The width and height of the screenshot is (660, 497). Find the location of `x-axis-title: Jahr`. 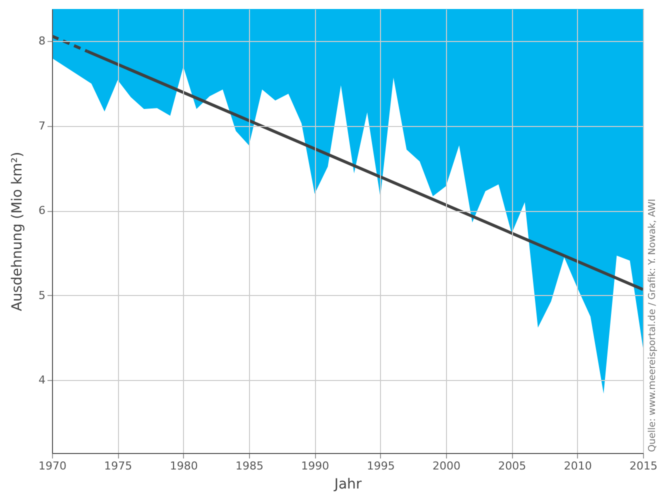

x-axis-title: Jahr is located at coordinates (347, 484).